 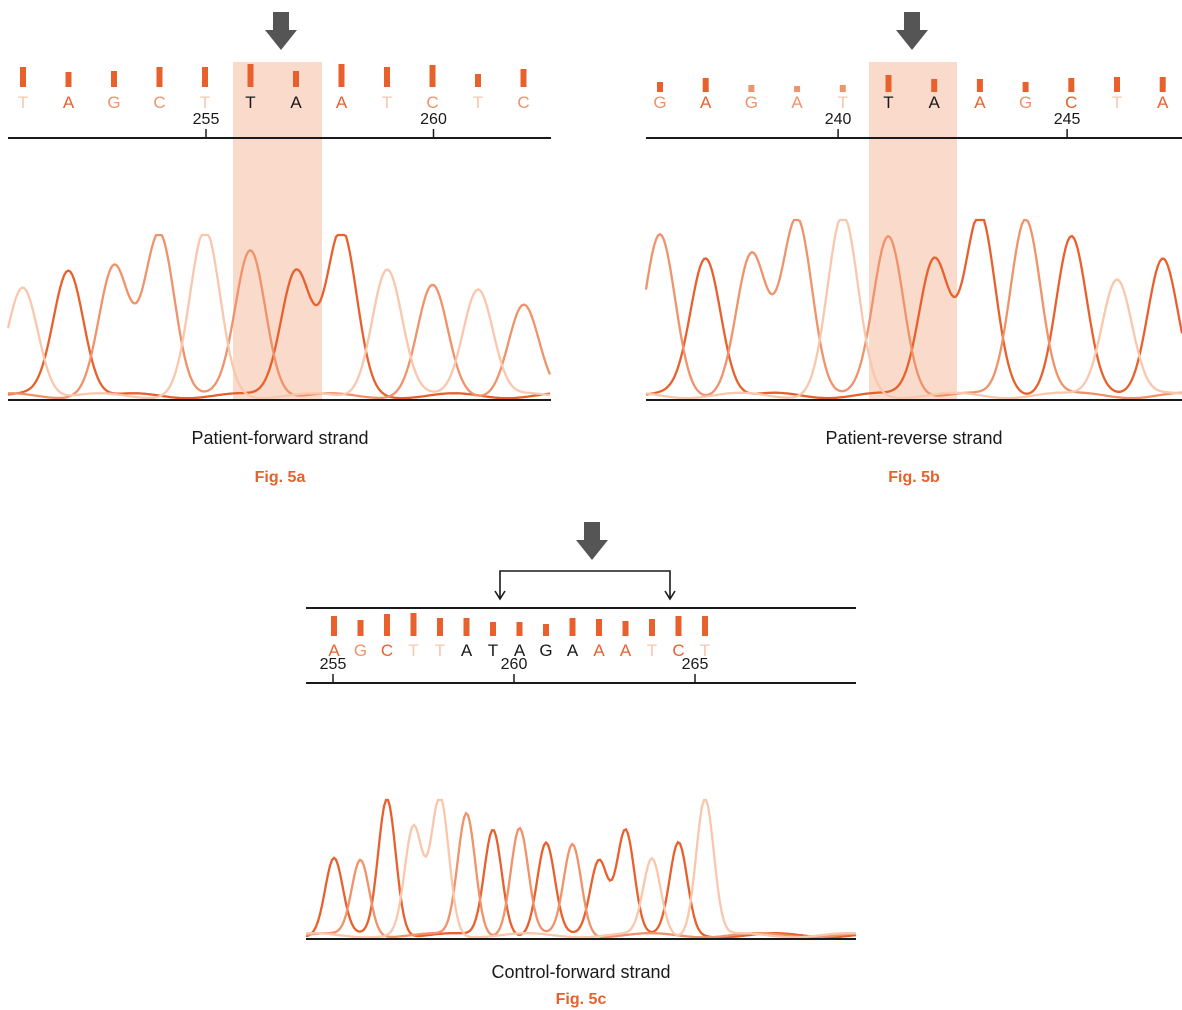 I want to click on mutation-highlight, so click(x=277, y=231).